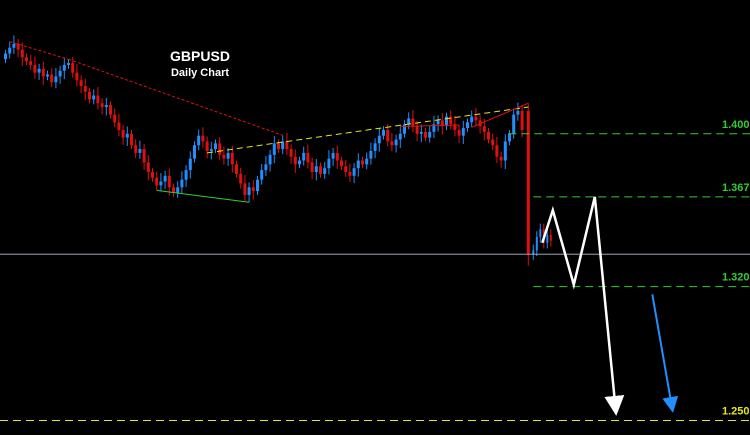 Image resolution: width=750 pixels, height=435 pixels. I want to click on level-label: 1.250, so click(736, 411).